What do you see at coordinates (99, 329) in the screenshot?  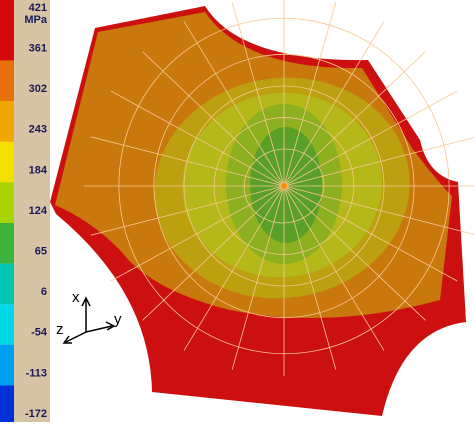 I see `y-arrow` at bounding box center [99, 329].